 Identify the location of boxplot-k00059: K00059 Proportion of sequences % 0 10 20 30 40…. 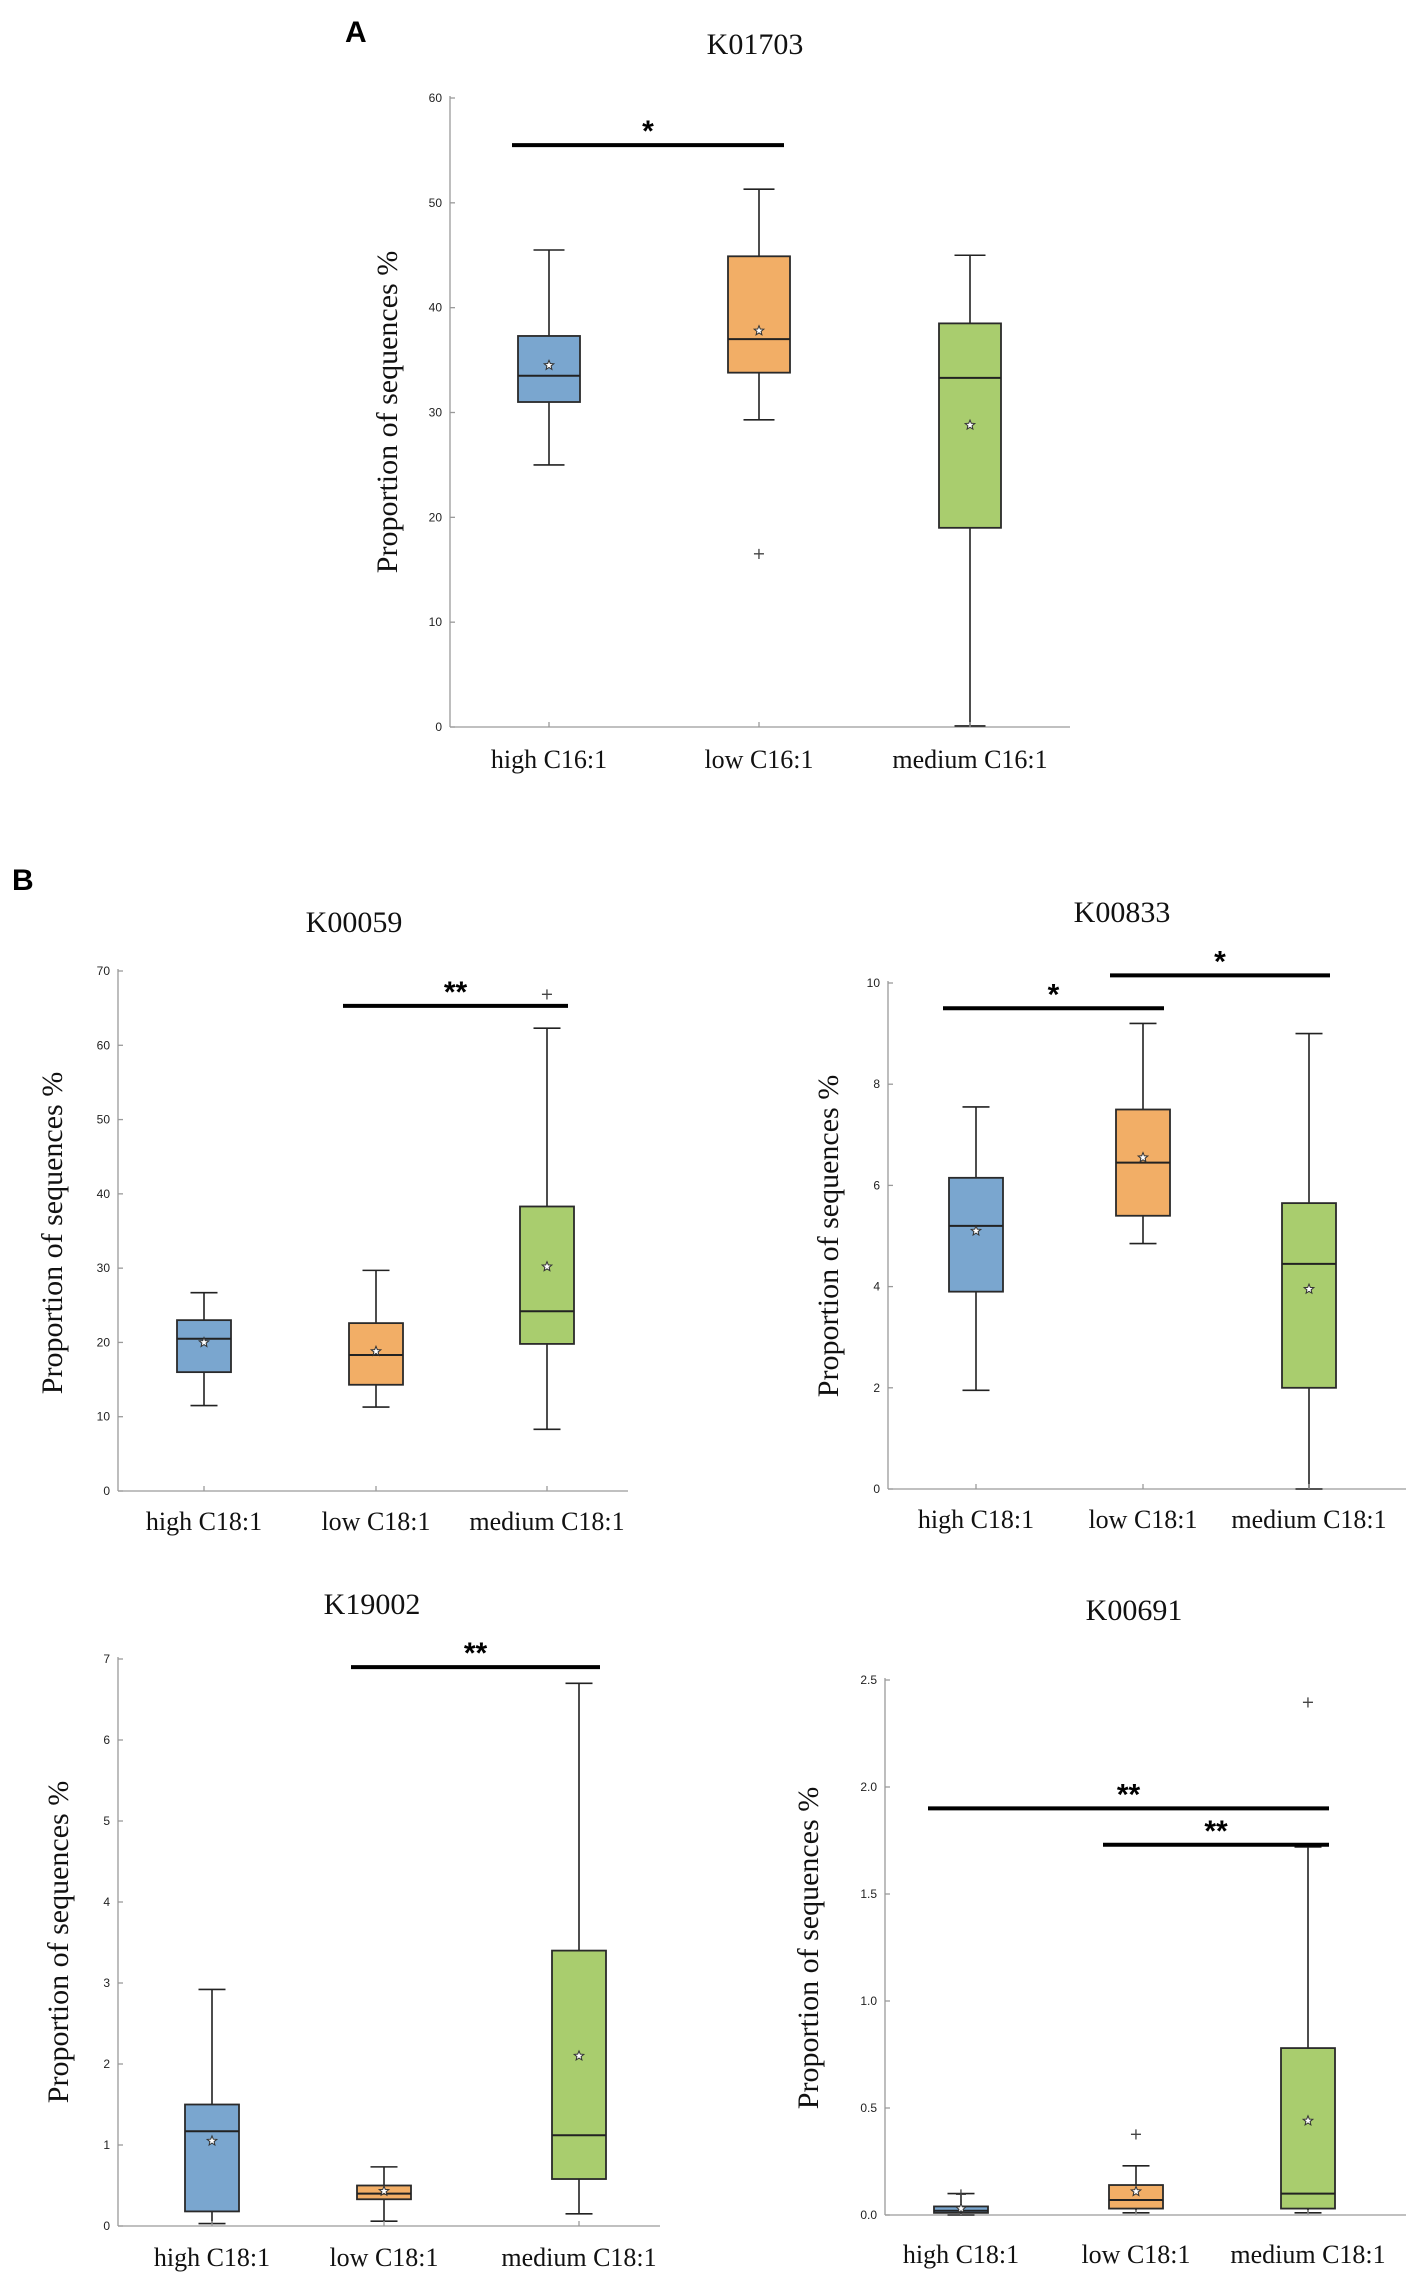
(332, 1221).